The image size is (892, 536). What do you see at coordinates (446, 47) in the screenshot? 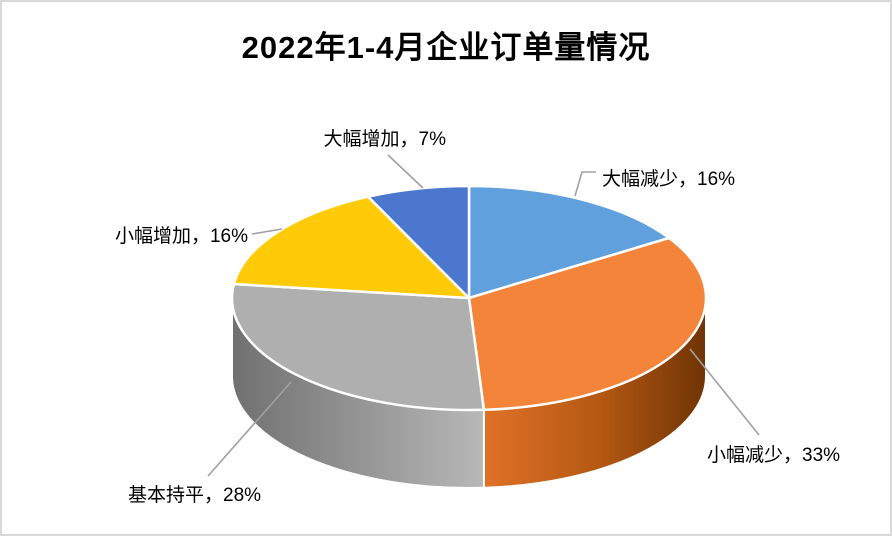
I see `chart-title: 2022年1-4月企业订单量情况` at bounding box center [446, 47].